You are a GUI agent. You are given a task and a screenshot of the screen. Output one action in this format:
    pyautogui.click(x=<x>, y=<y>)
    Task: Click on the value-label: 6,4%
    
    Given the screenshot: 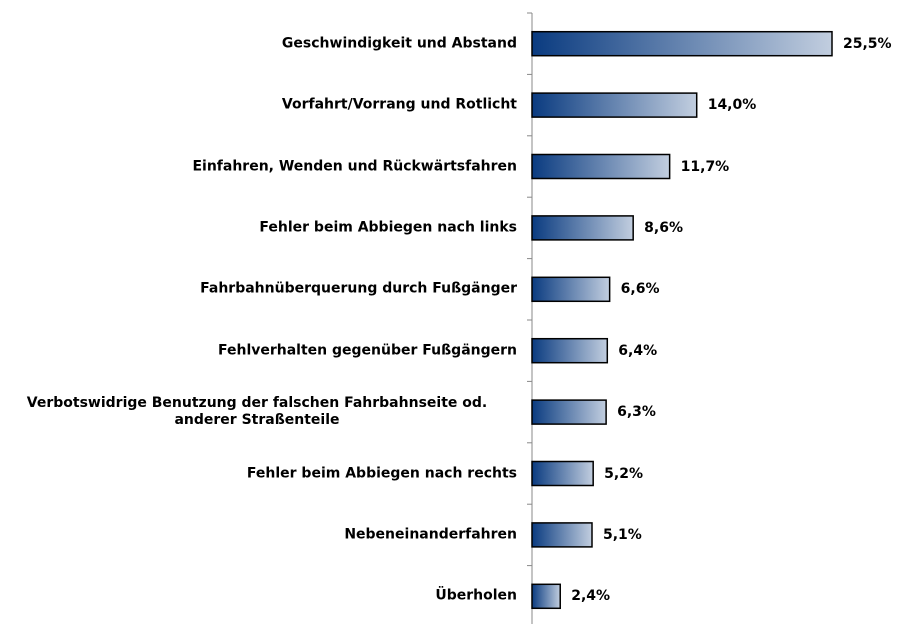 What is the action you would take?
    pyautogui.click(x=638, y=350)
    